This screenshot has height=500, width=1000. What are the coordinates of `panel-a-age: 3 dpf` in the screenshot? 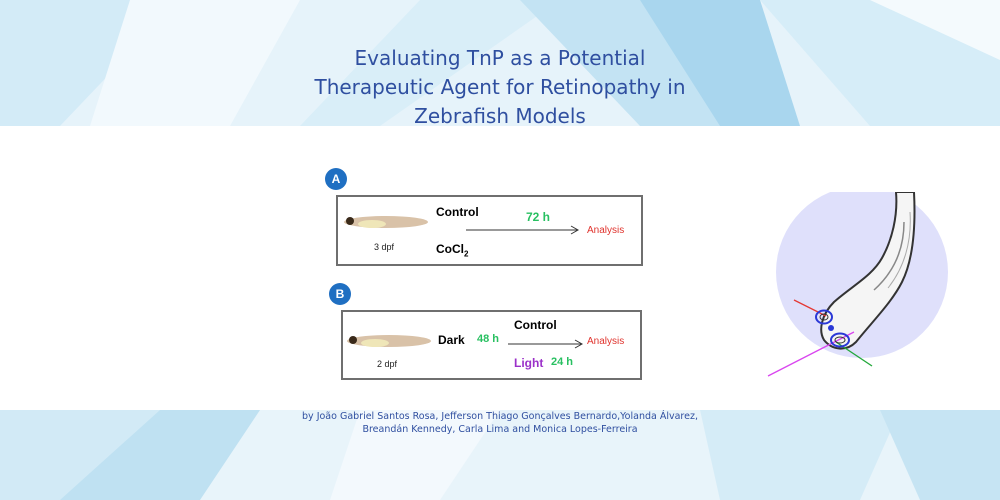 It's located at (384, 247).